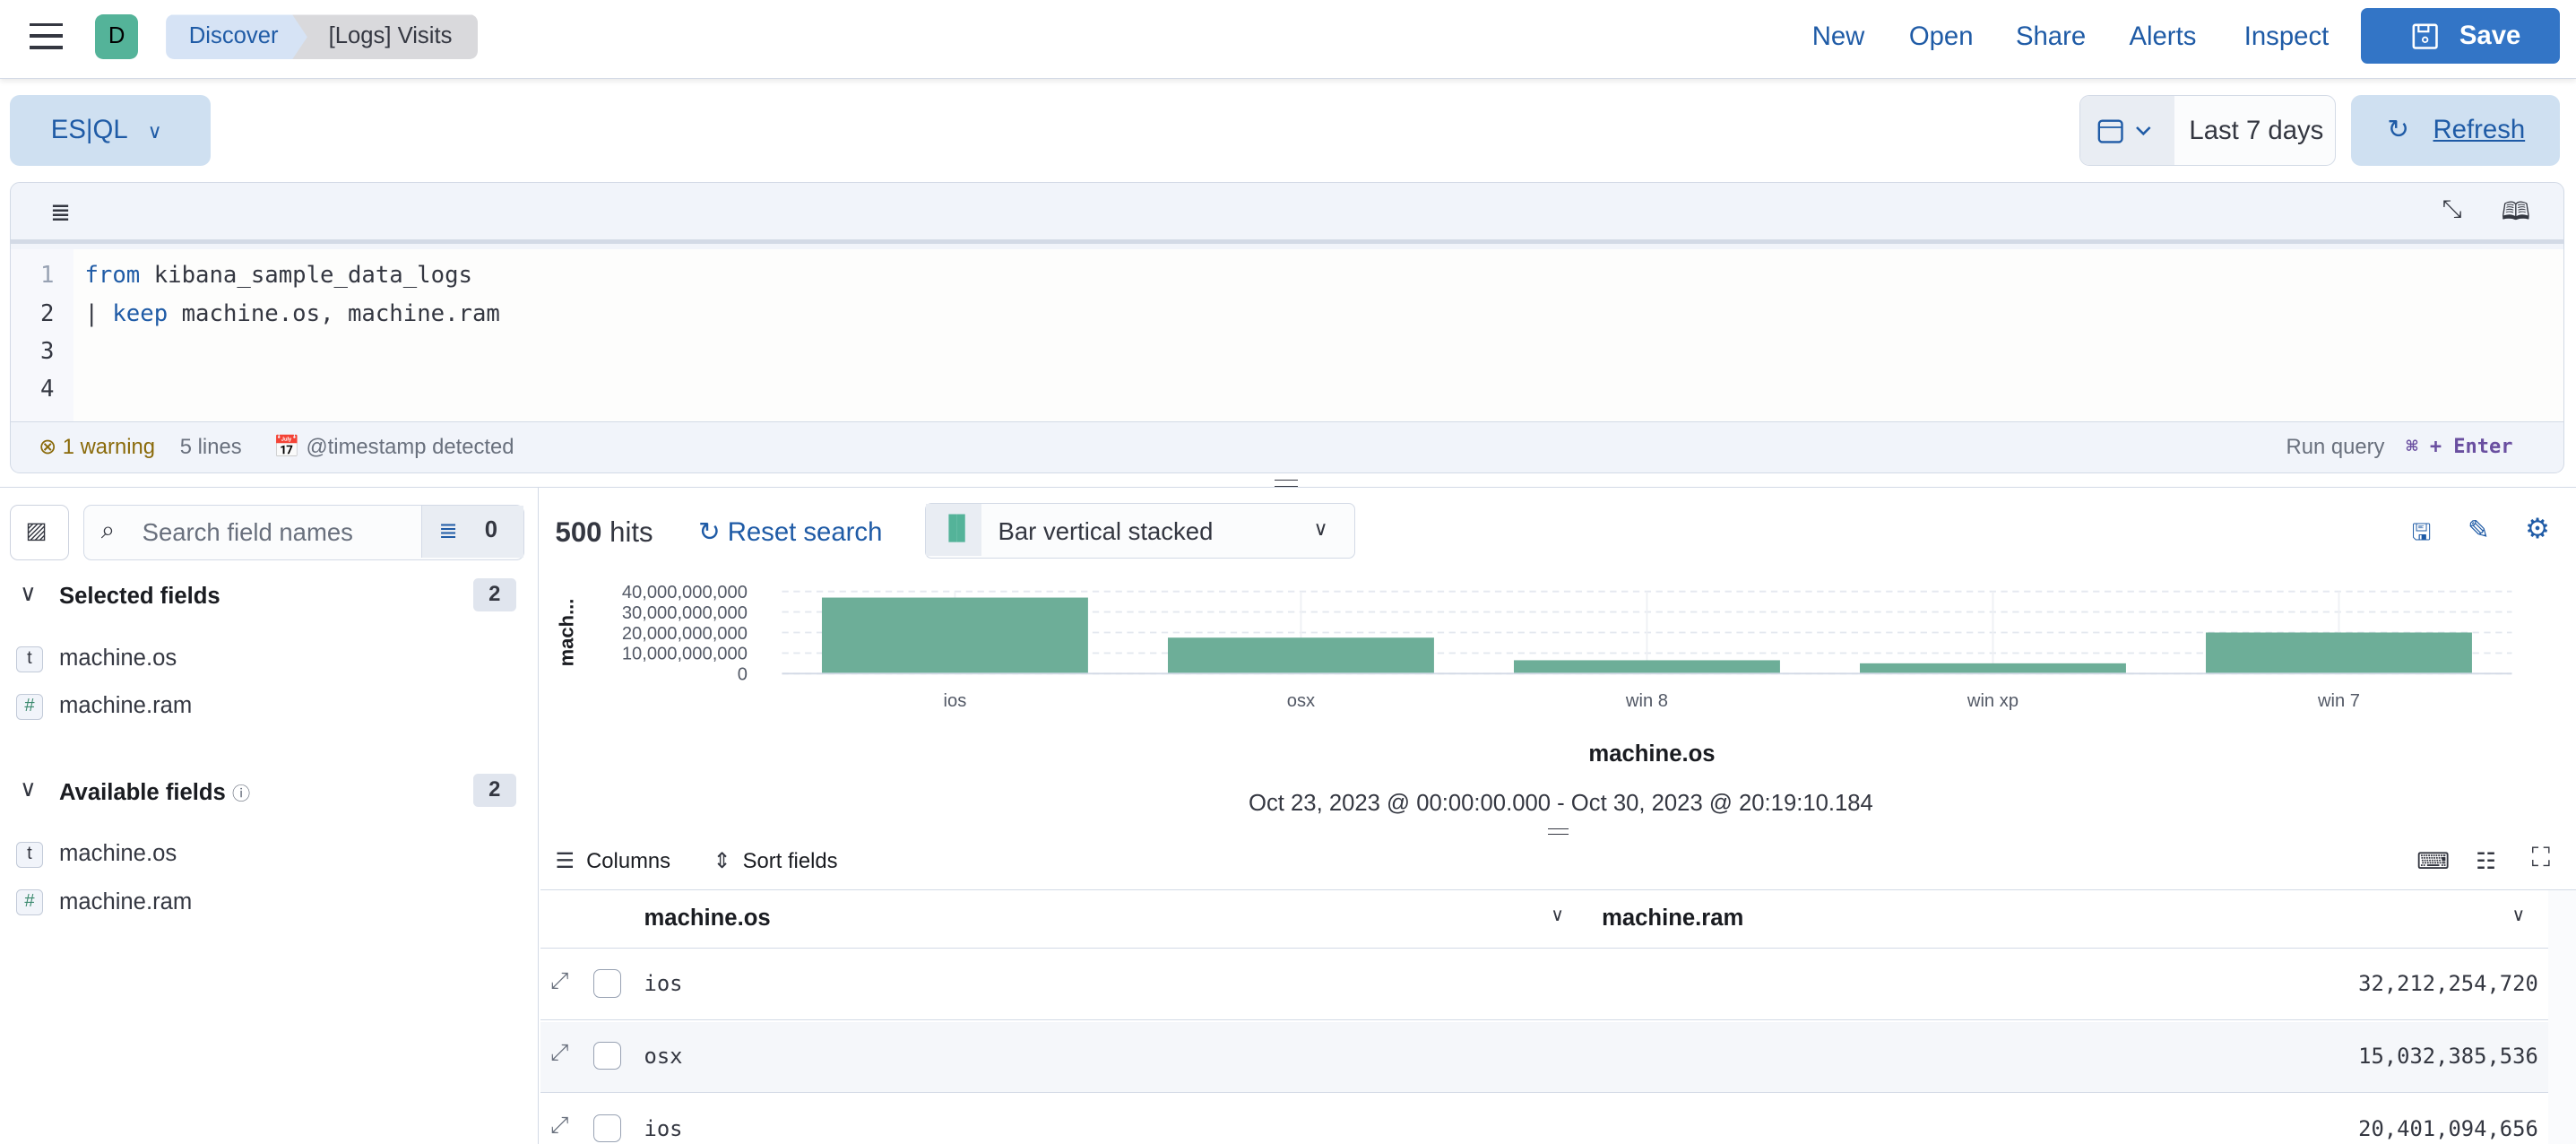  What do you see at coordinates (613, 860) in the screenshot?
I see `columns-button: ☰ Columns` at bounding box center [613, 860].